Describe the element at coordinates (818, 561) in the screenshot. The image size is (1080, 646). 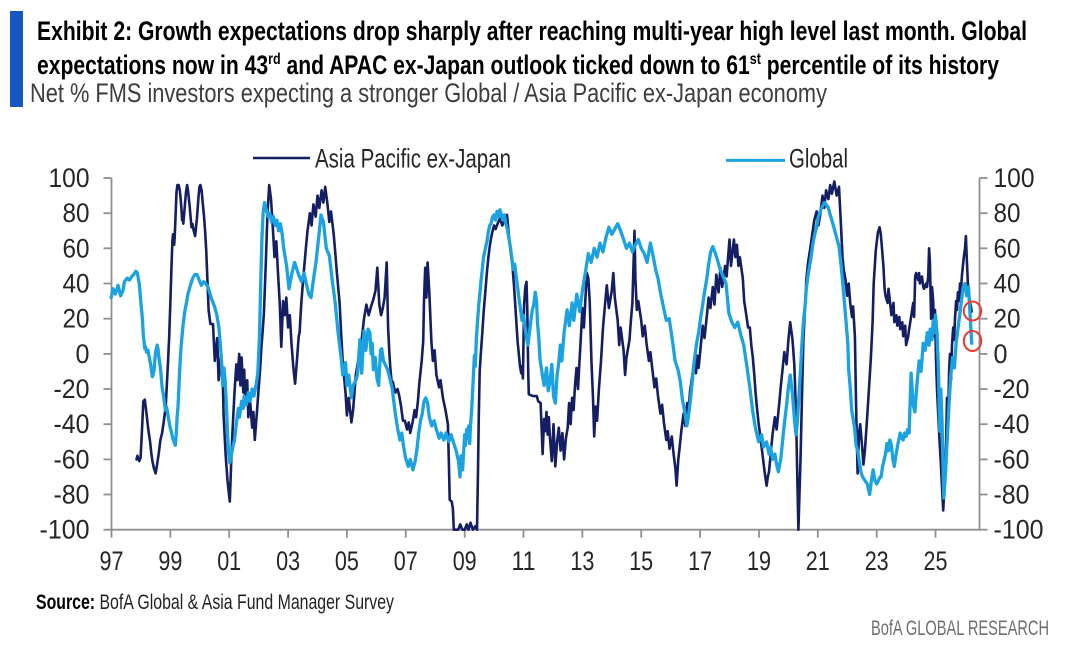
I see `svg-text: 21` at that location.